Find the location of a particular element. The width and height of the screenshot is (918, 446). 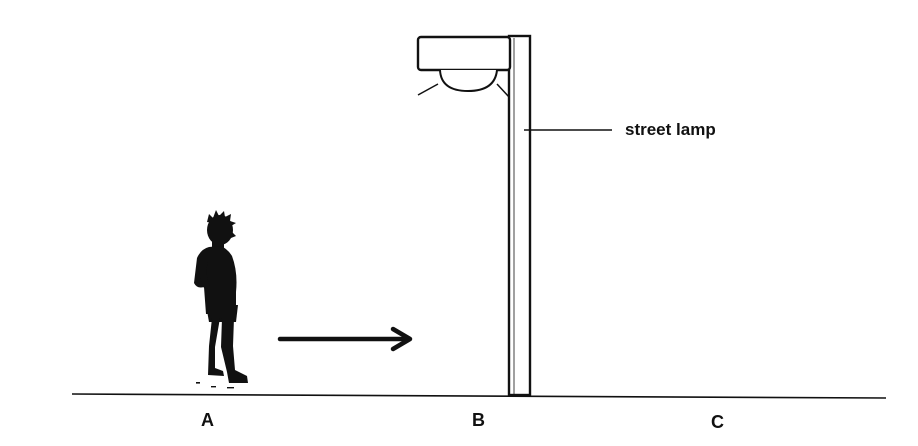

lamp-post is located at coordinates (519, 215).